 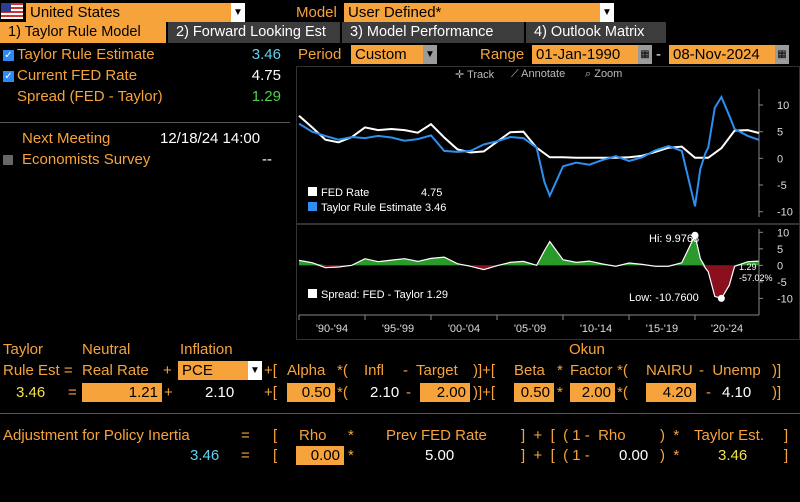 I want to click on formula-close: )], so click(x=777, y=370).